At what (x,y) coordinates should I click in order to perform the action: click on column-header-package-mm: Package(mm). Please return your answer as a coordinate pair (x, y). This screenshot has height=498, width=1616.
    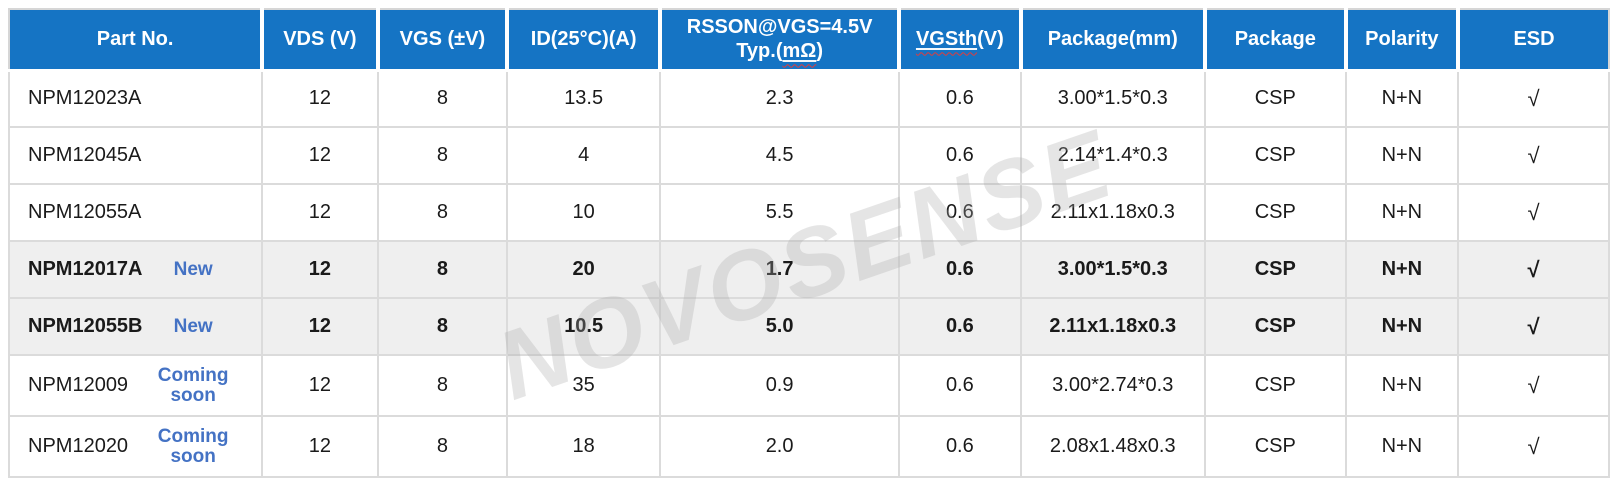
    Looking at the image, I should click on (1111, 40).